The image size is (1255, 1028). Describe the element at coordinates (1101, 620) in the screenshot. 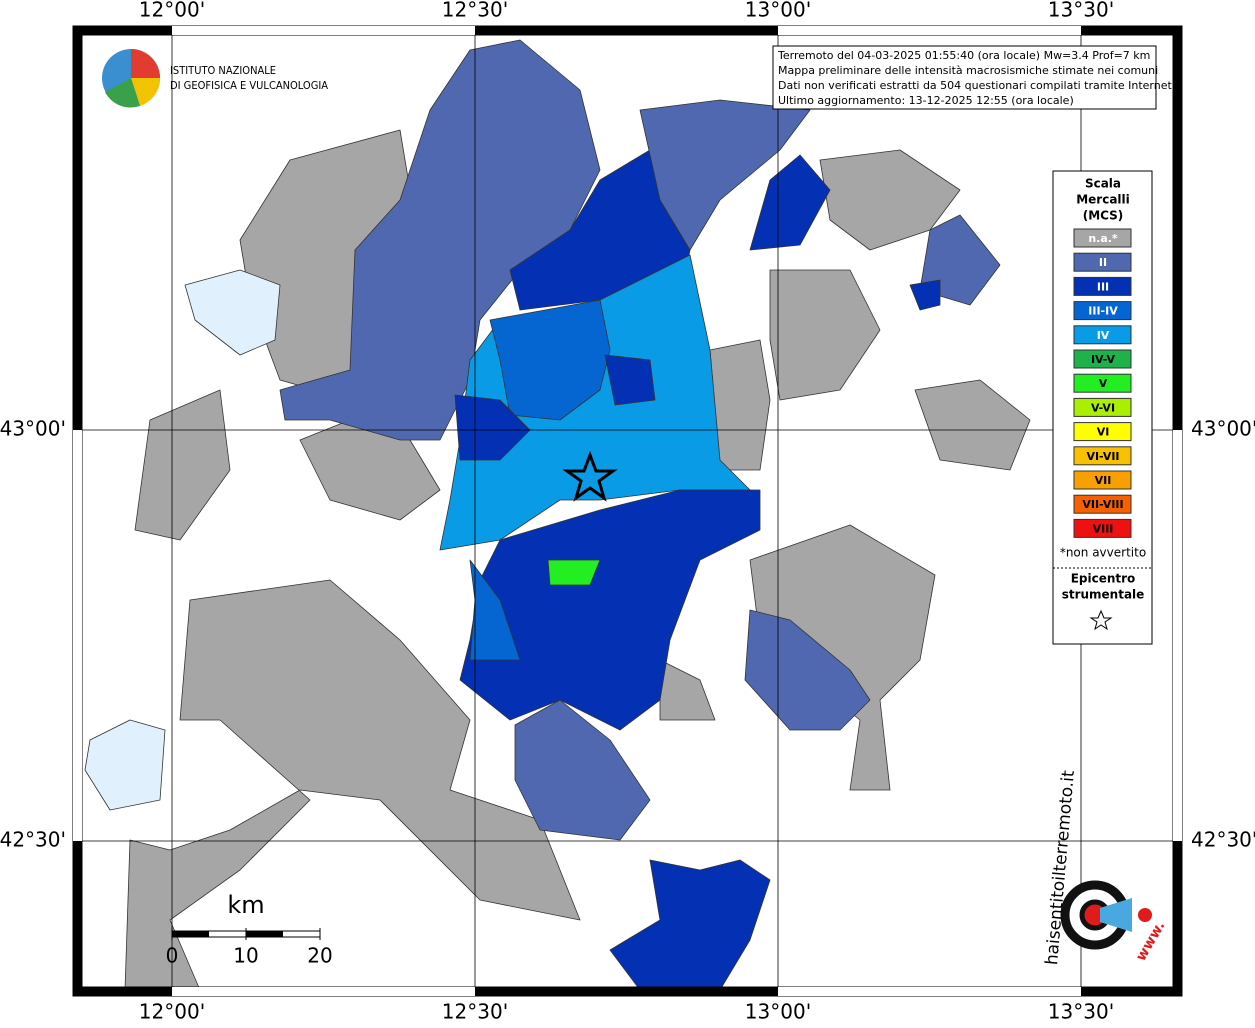

I see `legend-star` at that location.